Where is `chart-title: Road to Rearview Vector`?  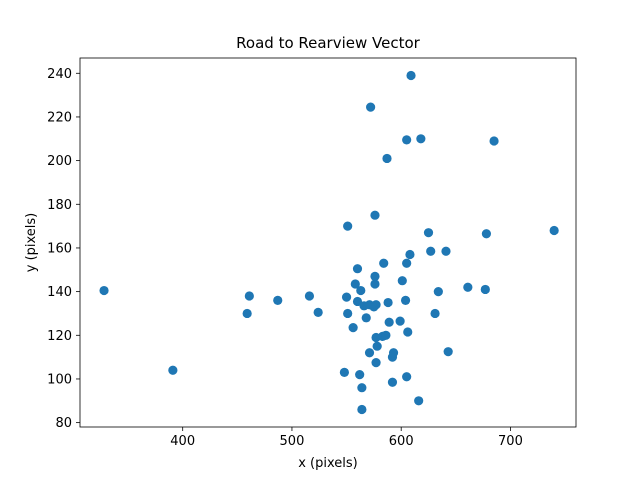
chart-title: Road to Rearview Vector is located at coordinates (328, 43).